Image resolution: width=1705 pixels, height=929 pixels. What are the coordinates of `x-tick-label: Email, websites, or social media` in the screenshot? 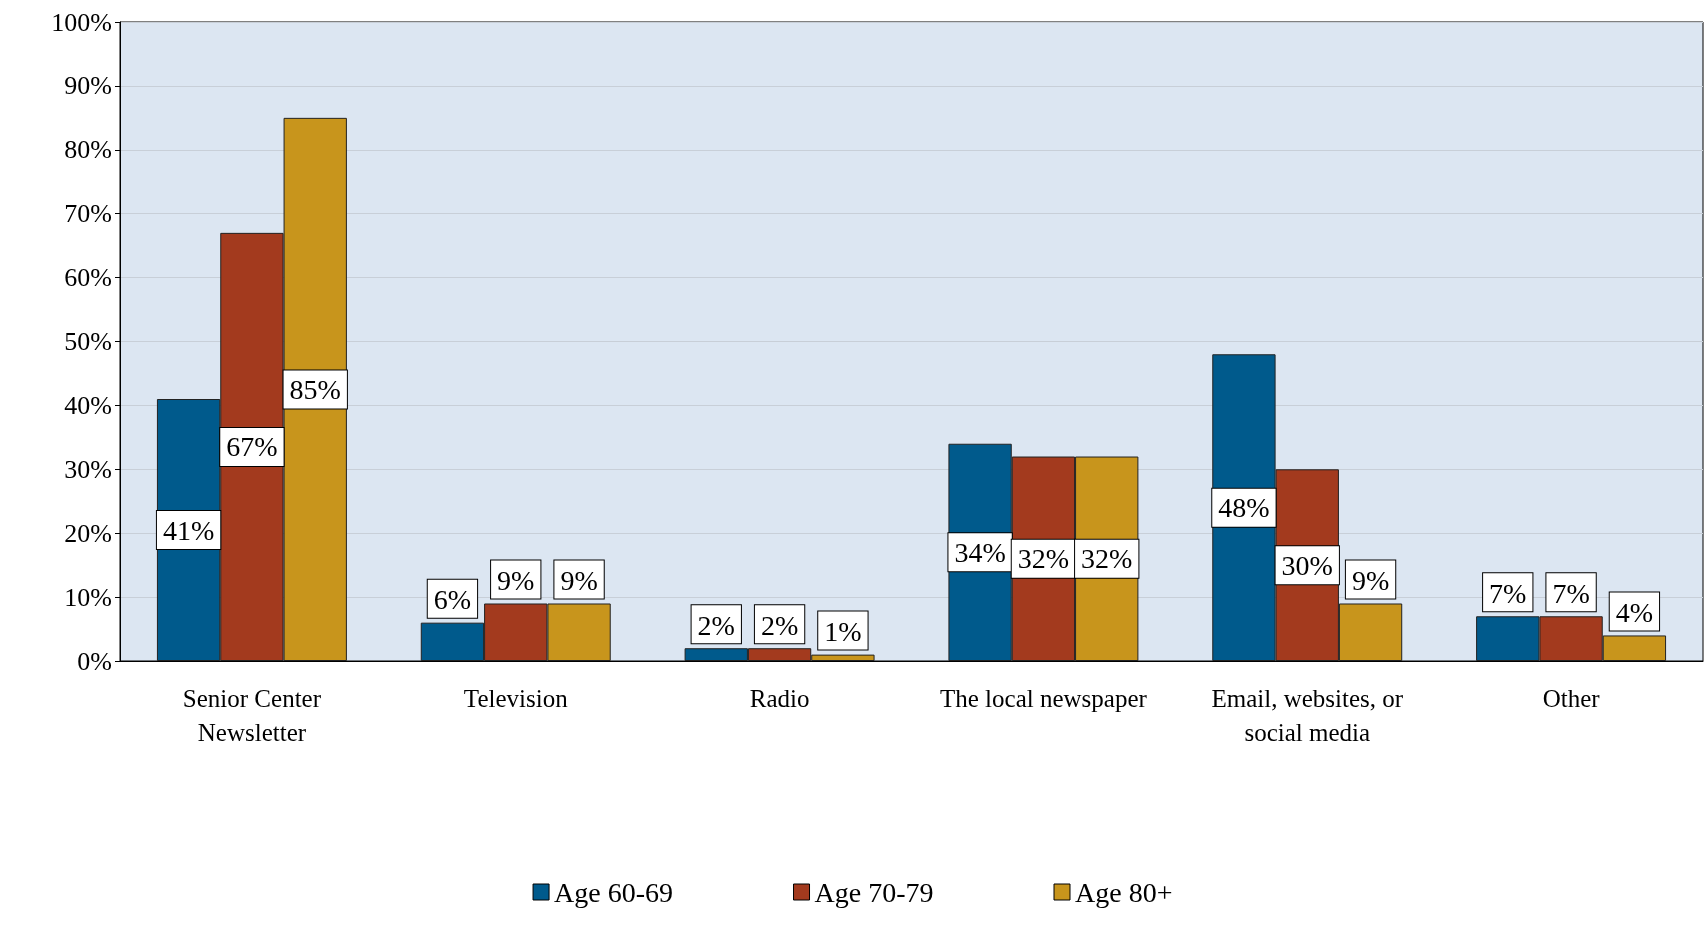 It's located at (1307, 715).